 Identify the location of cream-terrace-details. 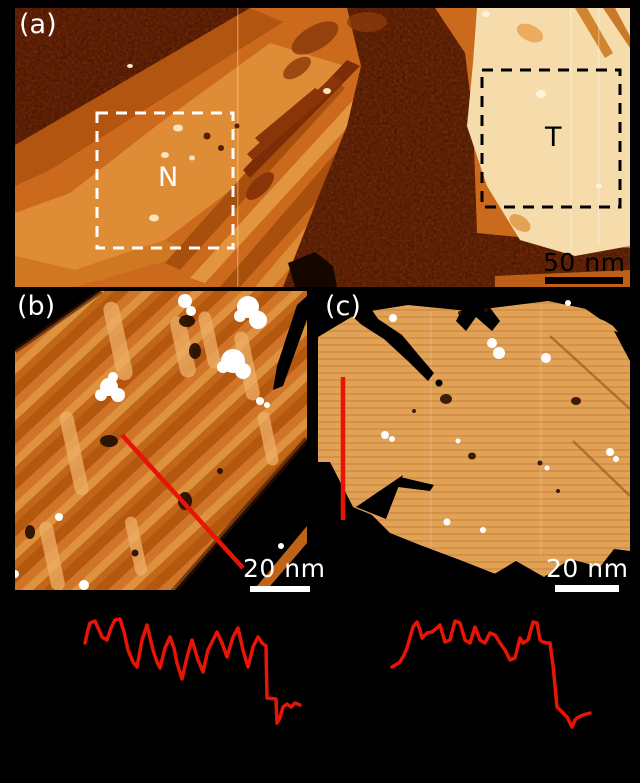
(569, 128).